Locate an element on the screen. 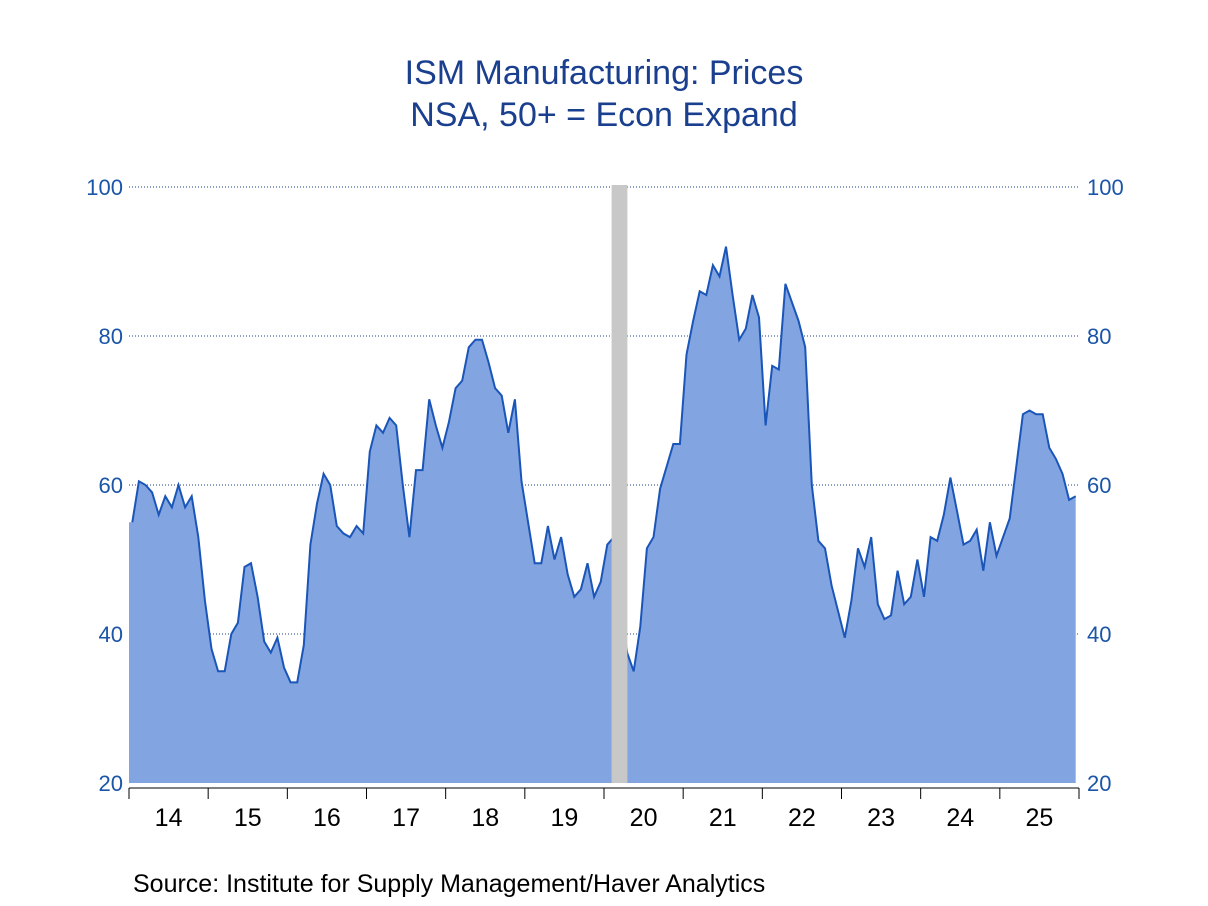 The width and height of the screenshot is (1208, 906). y-axis-left: 20 40 60 80 100 is located at coordinates (104, 485).